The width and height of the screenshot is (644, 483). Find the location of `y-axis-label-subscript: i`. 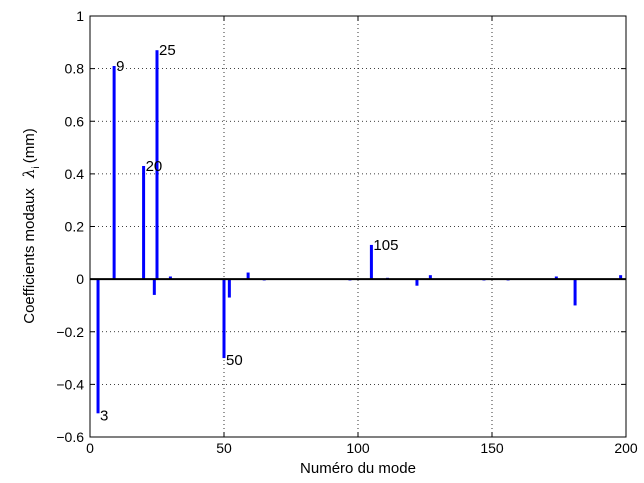

y-axis-label-subscript: i is located at coordinates (36, 167).